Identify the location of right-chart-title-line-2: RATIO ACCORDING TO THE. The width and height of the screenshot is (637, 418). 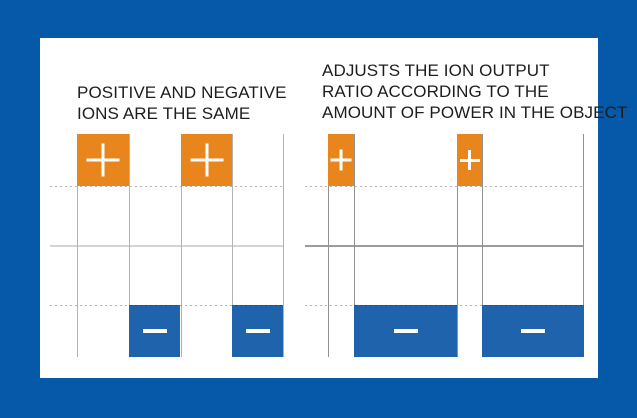
(435, 91).